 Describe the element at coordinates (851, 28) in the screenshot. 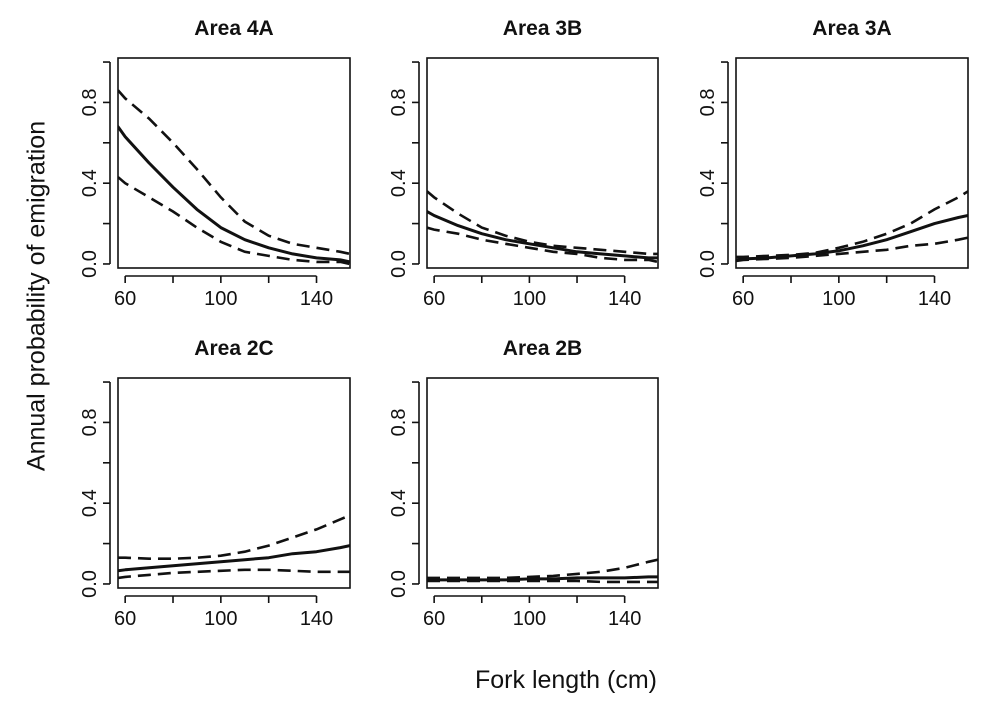

I see `panel-title: Area 3A` at that location.